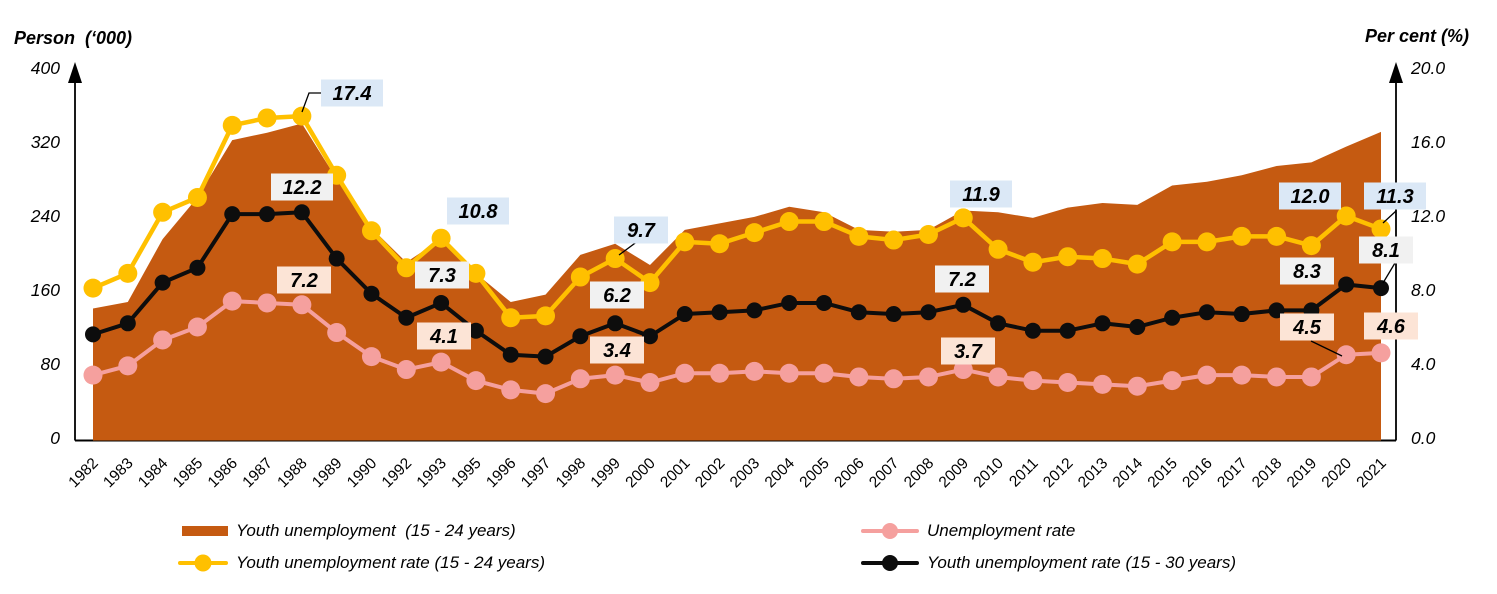  I want to click on right-axis-tick-label: 8.0, so click(1423, 290).